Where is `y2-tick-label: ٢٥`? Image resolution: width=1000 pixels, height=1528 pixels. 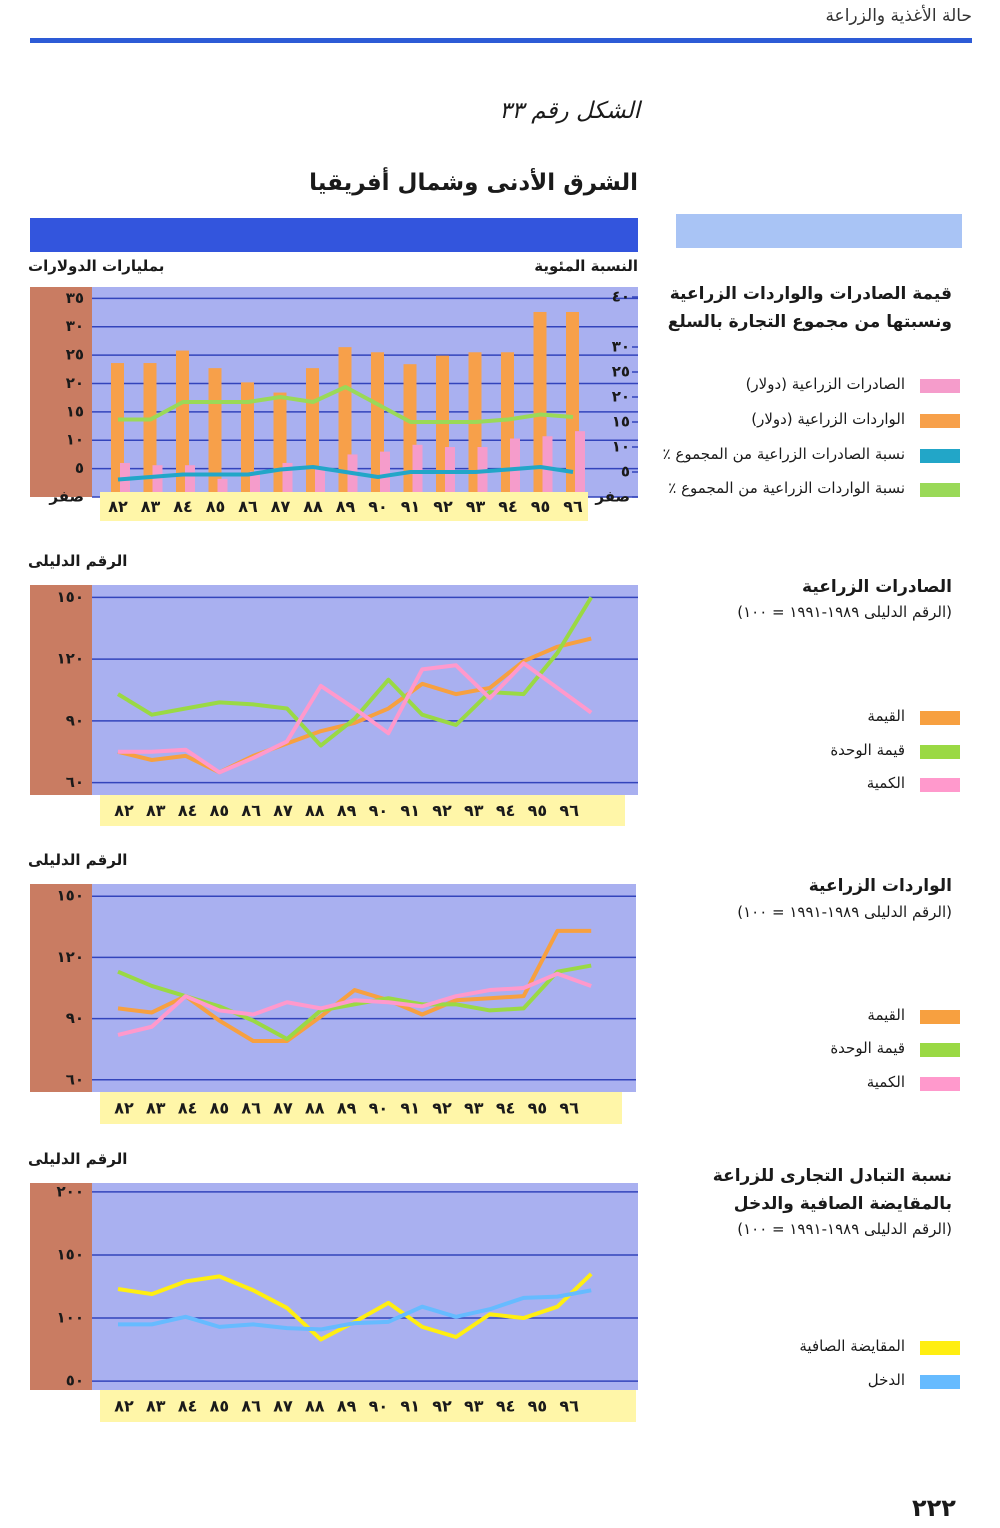 y2-tick-label: ٢٥ is located at coordinates (621, 372).